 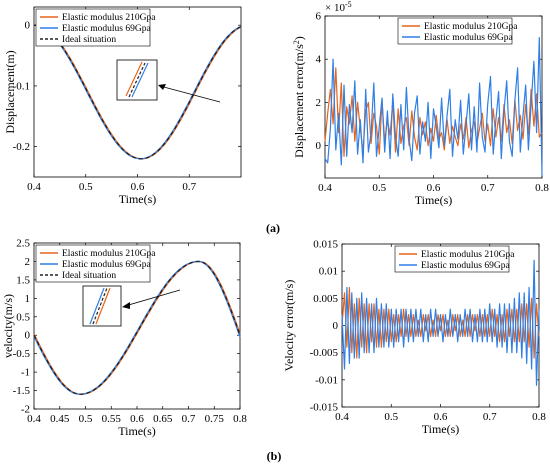 I want to click on vel-ytick-label: -1.5, so click(x=22, y=391).